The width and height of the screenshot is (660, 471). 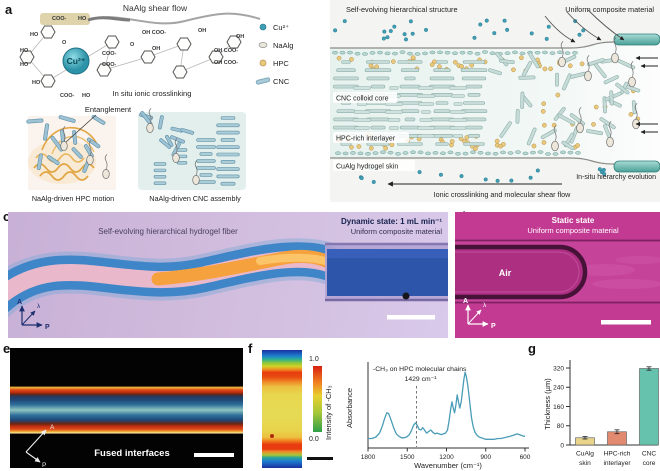 I want to click on spectrum-title: -CH₃ on HPC molecular chains, so click(x=420, y=369).